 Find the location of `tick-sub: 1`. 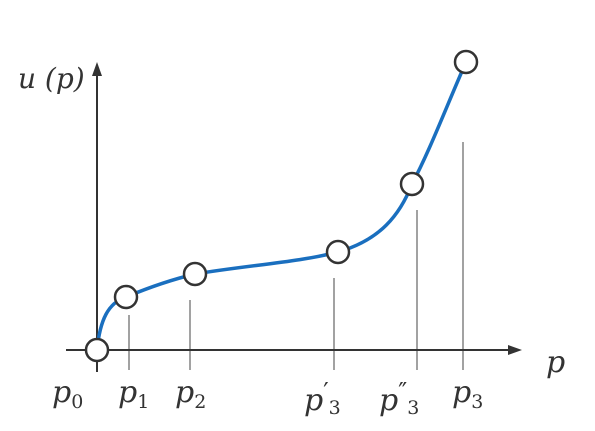

tick-sub: 1 is located at coordinates (143, 402).